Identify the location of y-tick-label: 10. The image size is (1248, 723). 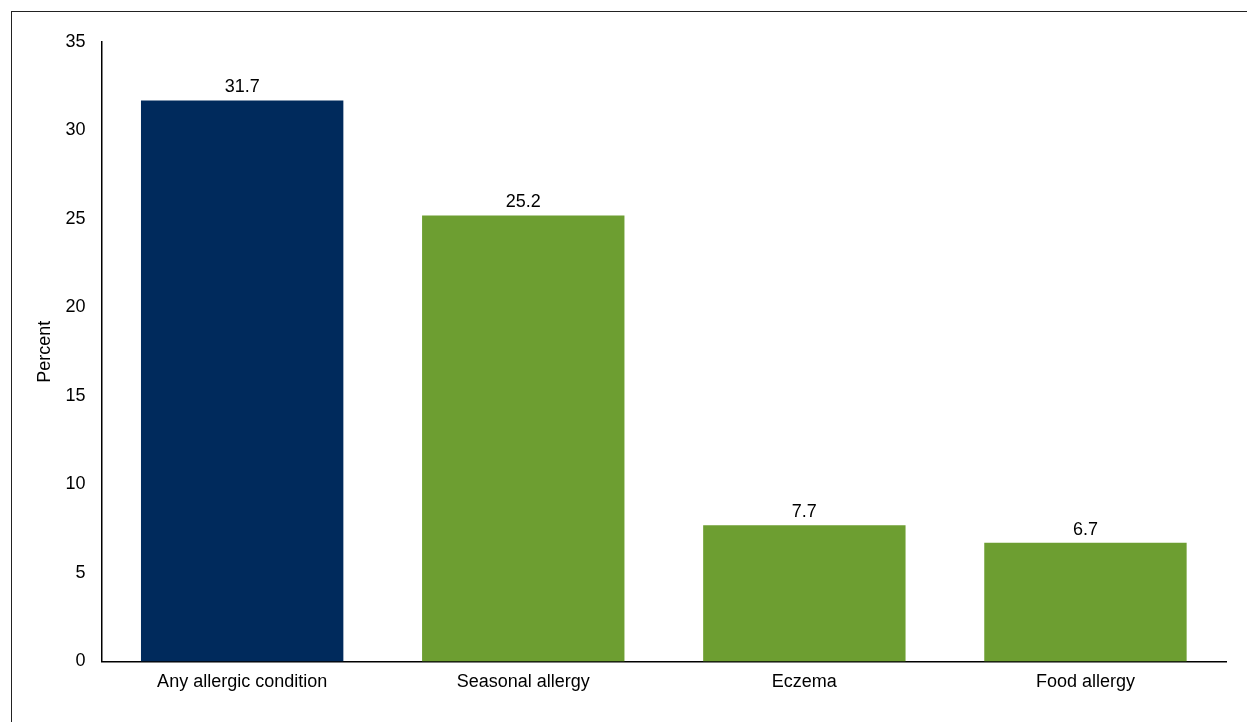
(75, 483).